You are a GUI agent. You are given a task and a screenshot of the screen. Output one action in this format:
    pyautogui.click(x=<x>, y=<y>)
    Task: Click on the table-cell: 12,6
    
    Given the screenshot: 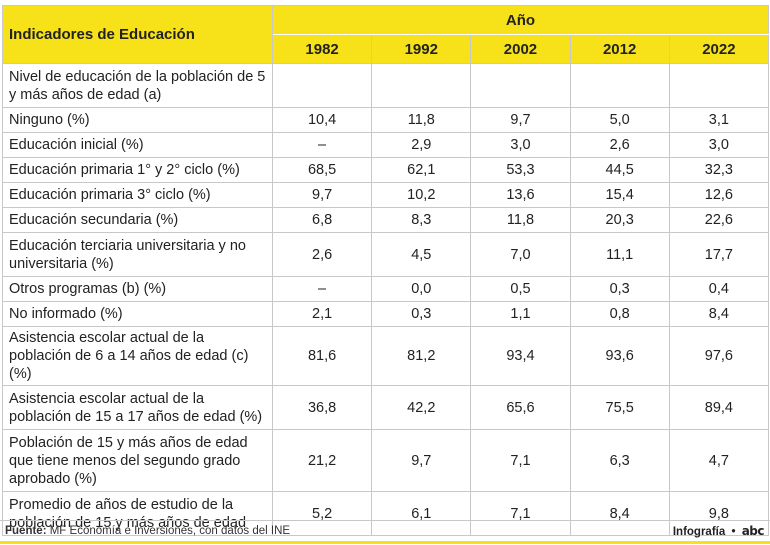 What is the action you would take?
    pyautogui.click(x=719, y=195)
    